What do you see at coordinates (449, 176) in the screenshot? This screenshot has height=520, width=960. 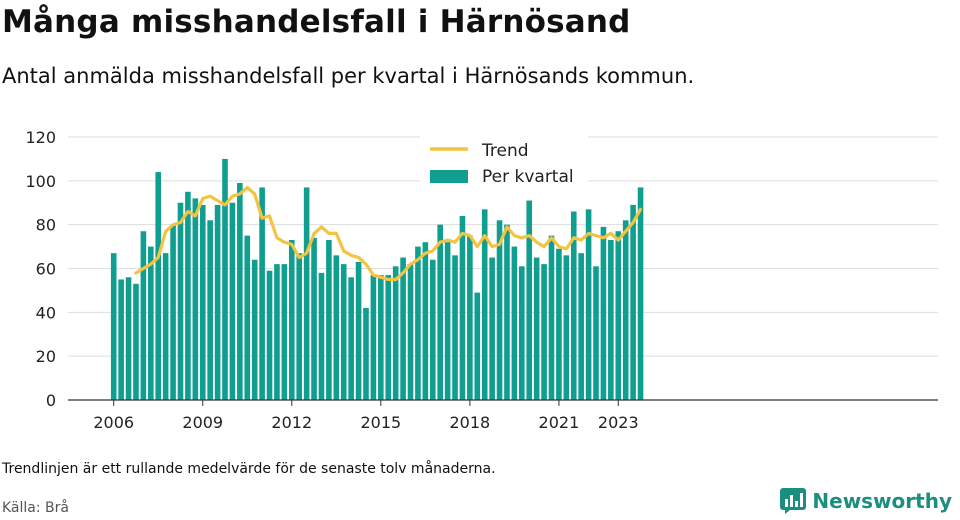 I see `legend-swatch-bars` at bounding box center [449, 176].